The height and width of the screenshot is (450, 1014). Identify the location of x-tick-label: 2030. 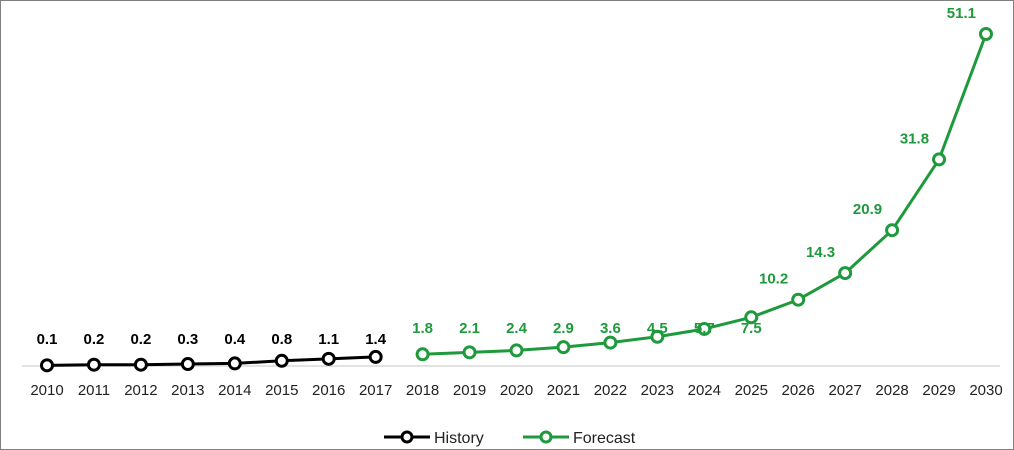
(985, 390).